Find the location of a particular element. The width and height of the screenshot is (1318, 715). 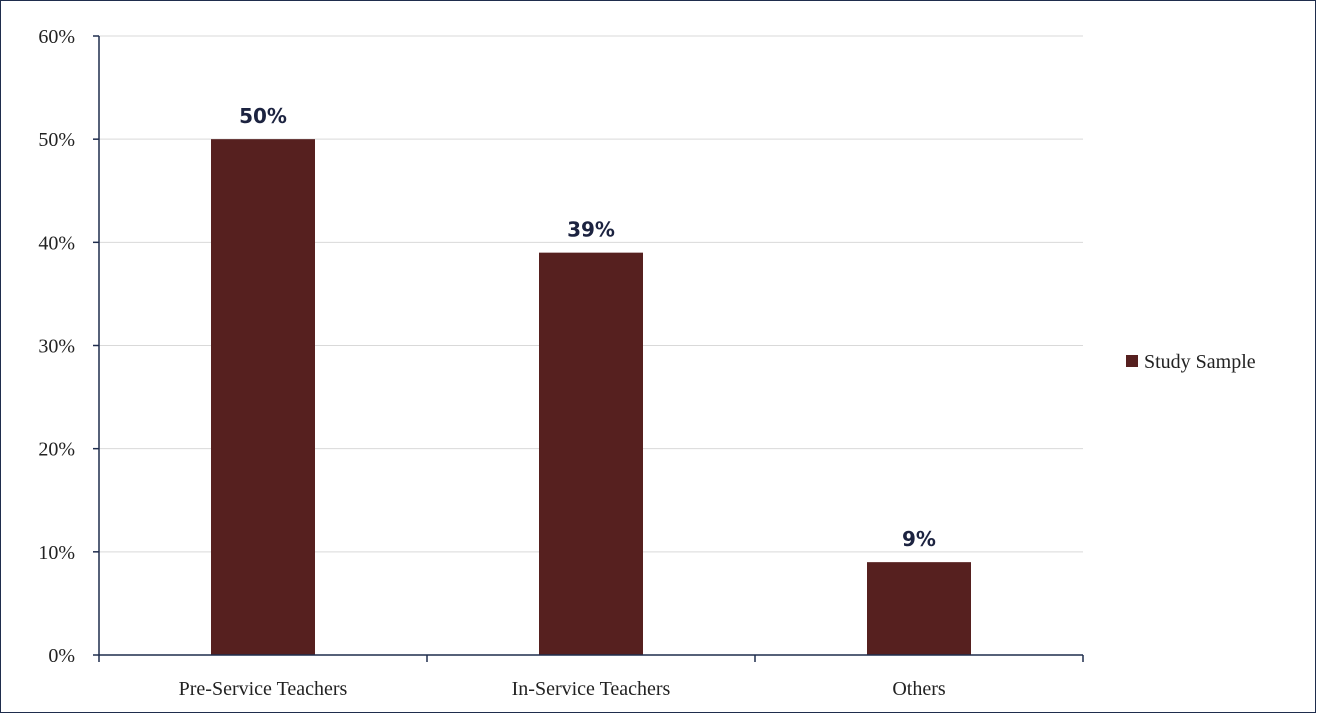

x-tick-label: Pre-Service Teachers is located at coordinates (263, 689).